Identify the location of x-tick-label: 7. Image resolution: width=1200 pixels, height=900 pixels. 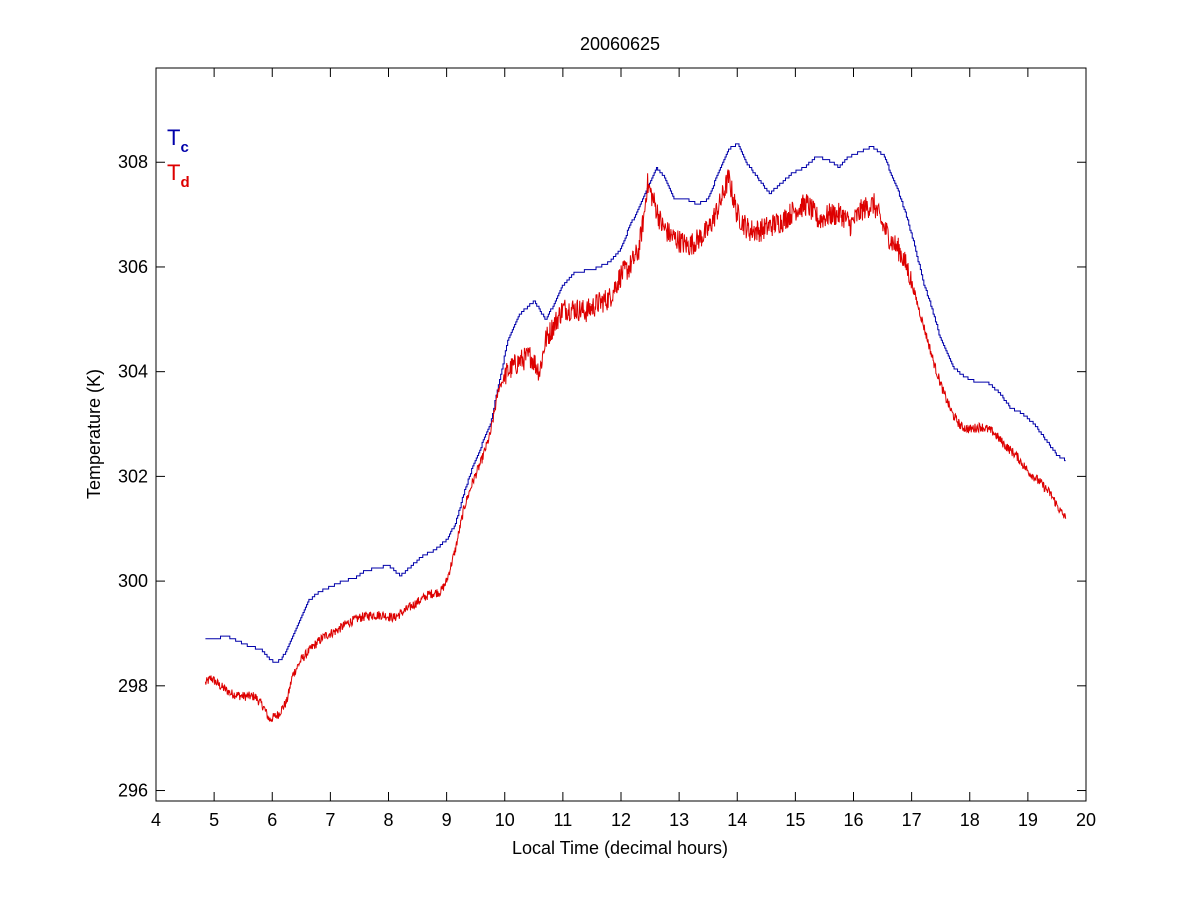
(330, 820).